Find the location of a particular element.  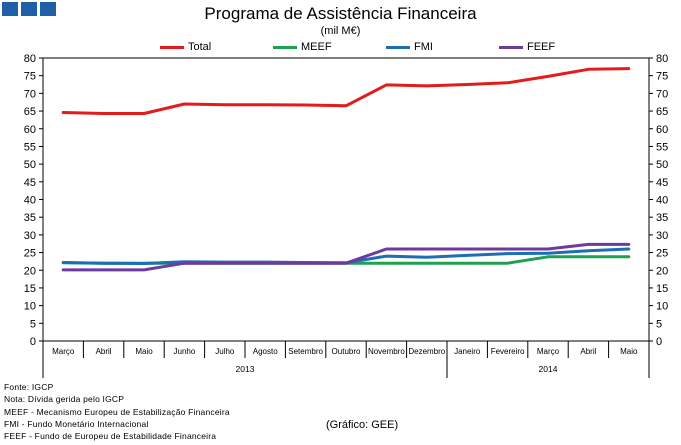

legend-label-feef: FEEF is located at coordinates (541, 47).